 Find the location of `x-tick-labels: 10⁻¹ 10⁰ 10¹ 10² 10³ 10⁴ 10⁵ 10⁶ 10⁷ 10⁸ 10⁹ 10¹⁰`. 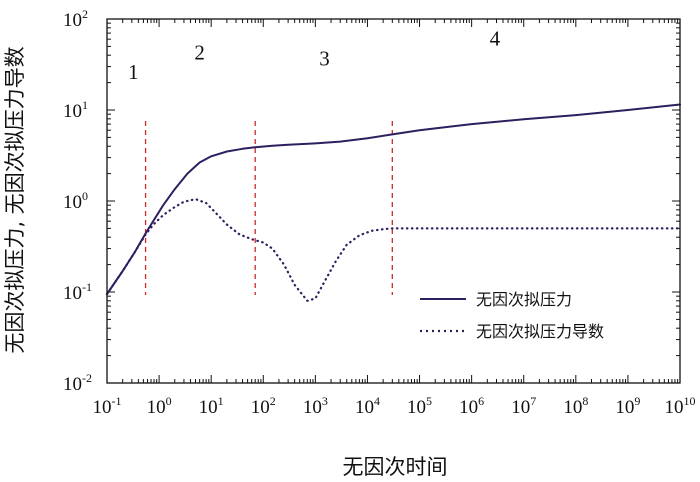

x-tick-labels: 10⁻¹ 10⁰ 10¹ 10² 10³ 10⁴ 10⁵ 10⁶ 10⁷ 10⁸ 10⁹ 10¹⁰ is located at coordinates (394, 406).